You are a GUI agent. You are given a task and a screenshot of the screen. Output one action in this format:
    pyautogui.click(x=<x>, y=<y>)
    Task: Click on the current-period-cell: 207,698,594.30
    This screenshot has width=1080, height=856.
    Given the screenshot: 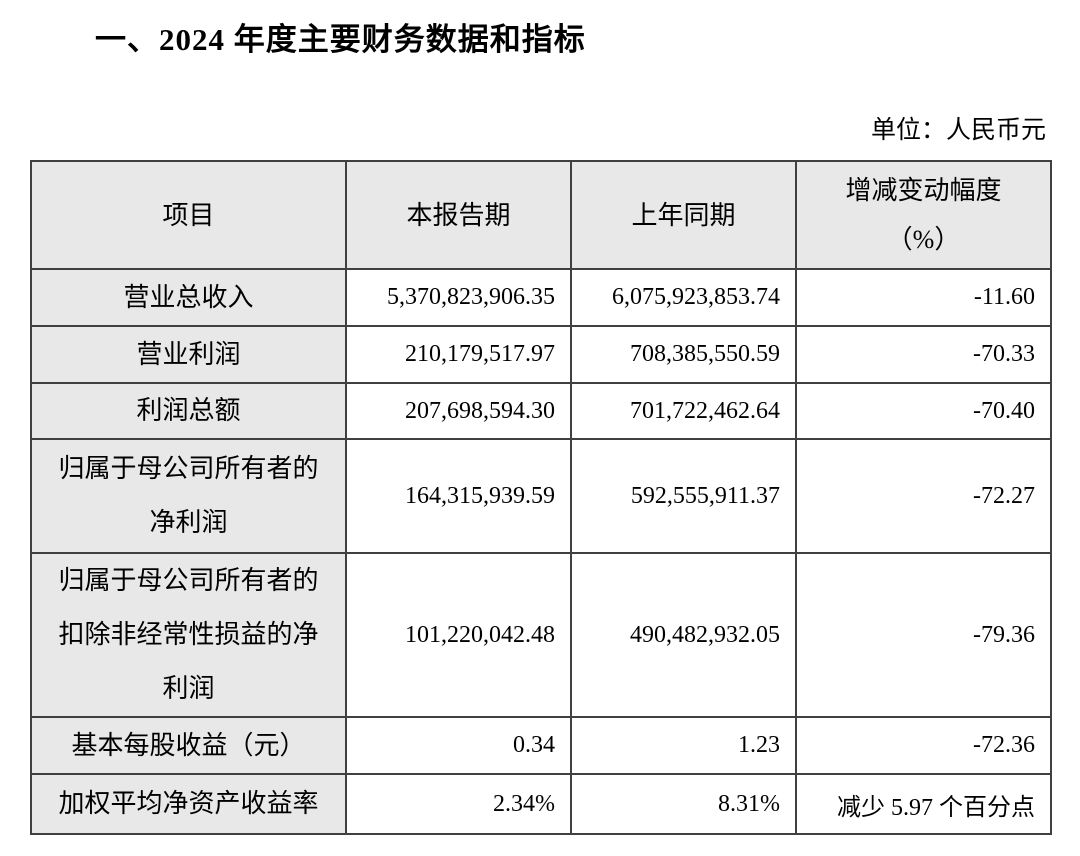 What is the action you would take?
    pyautogui.click(x=458, y=411)
    